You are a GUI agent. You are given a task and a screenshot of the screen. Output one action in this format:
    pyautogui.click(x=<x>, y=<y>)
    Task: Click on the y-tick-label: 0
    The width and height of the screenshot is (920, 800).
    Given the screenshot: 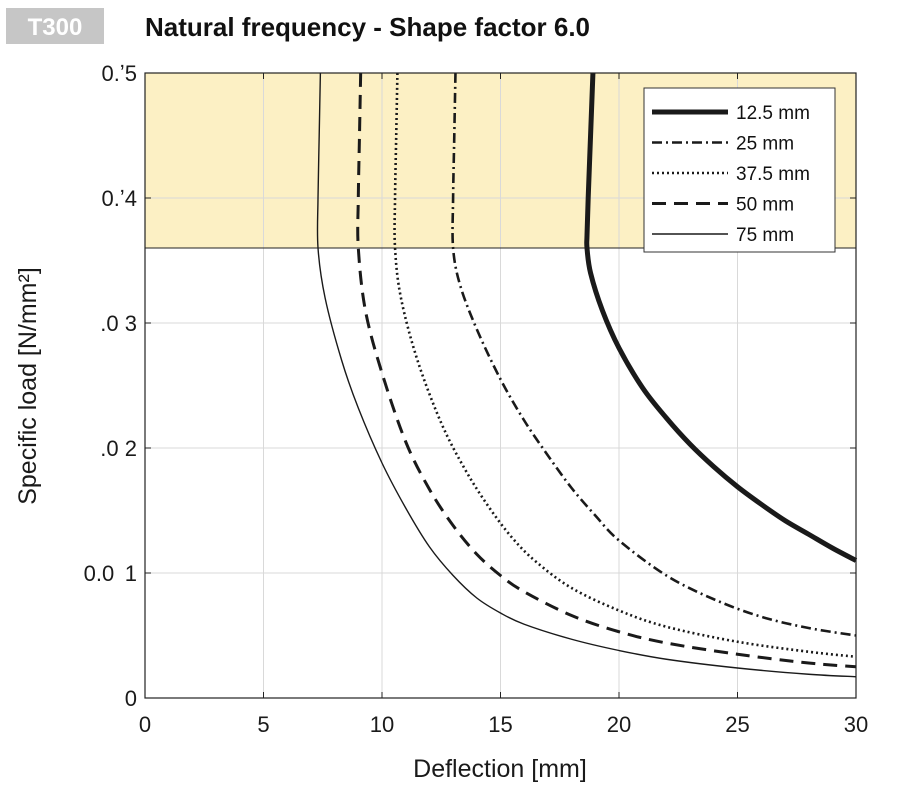 What is the action you would take?
    pyautogui.click(x=131, y=698)
    